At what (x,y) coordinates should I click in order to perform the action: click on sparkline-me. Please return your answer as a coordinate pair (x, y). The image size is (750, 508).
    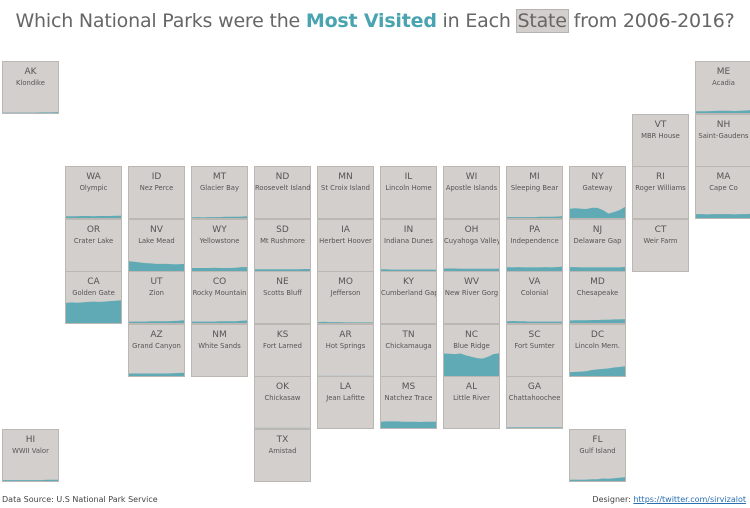
    Looking at the image, I should click on (723, 111).